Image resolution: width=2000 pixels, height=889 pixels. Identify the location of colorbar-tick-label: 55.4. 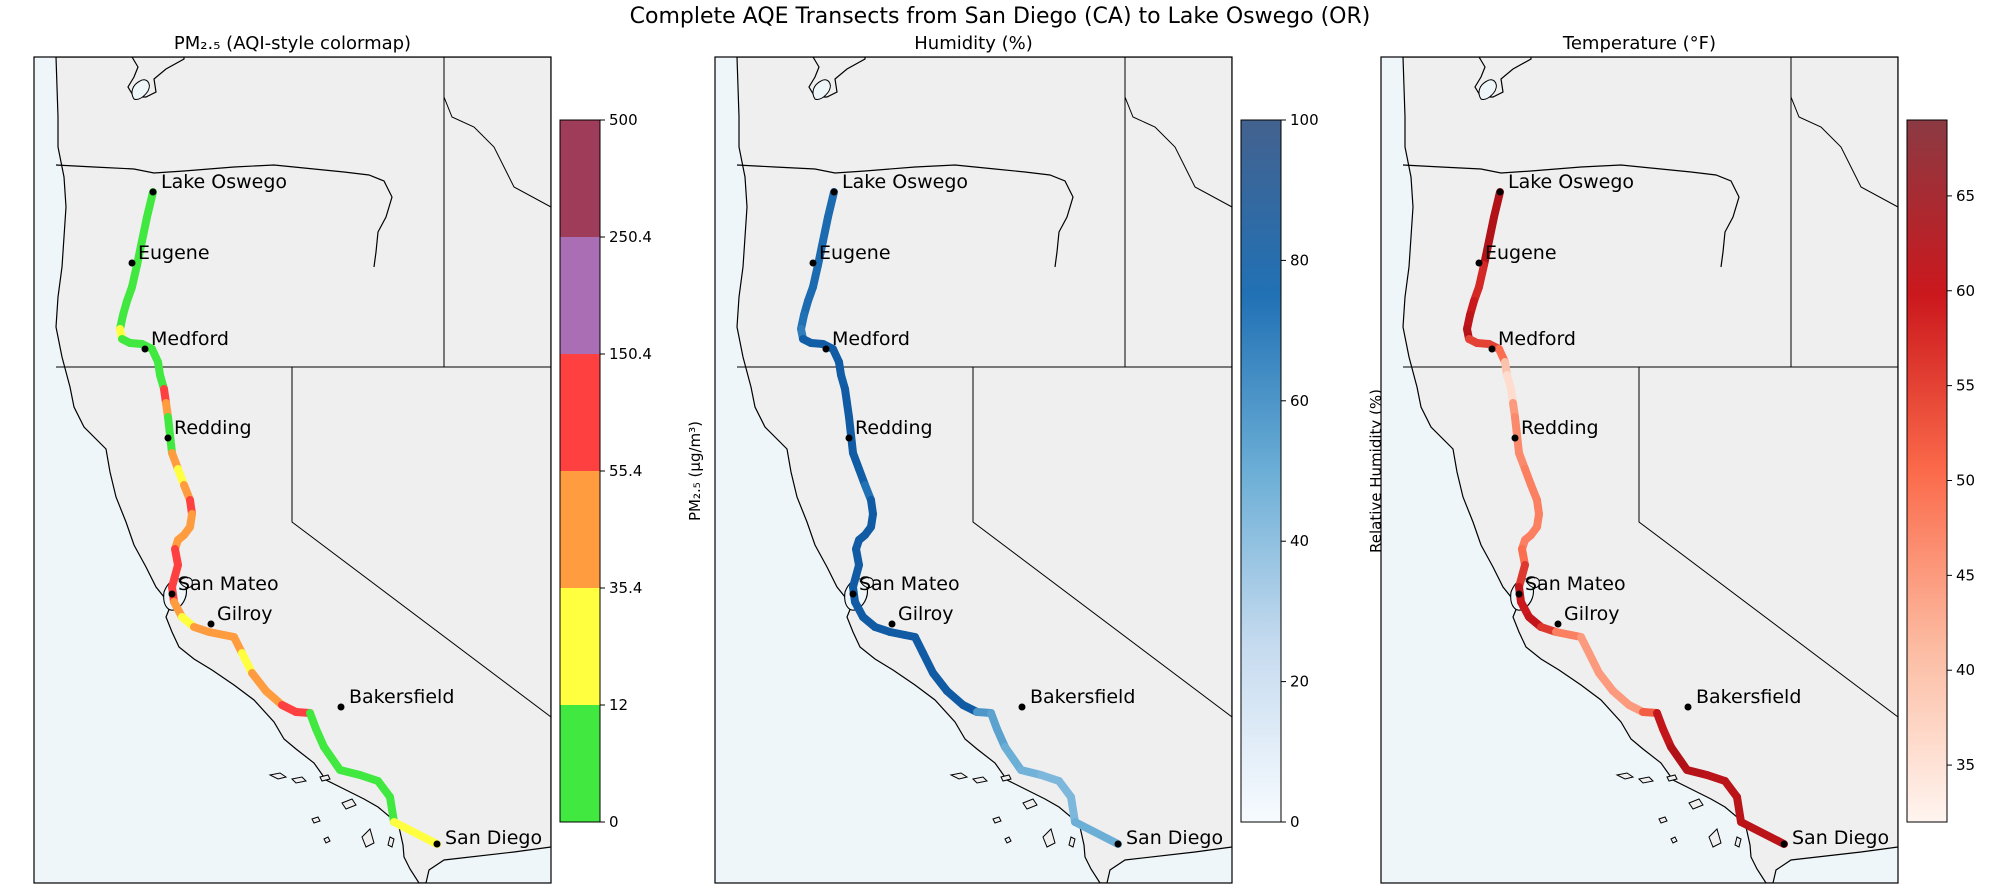
(625, 471).